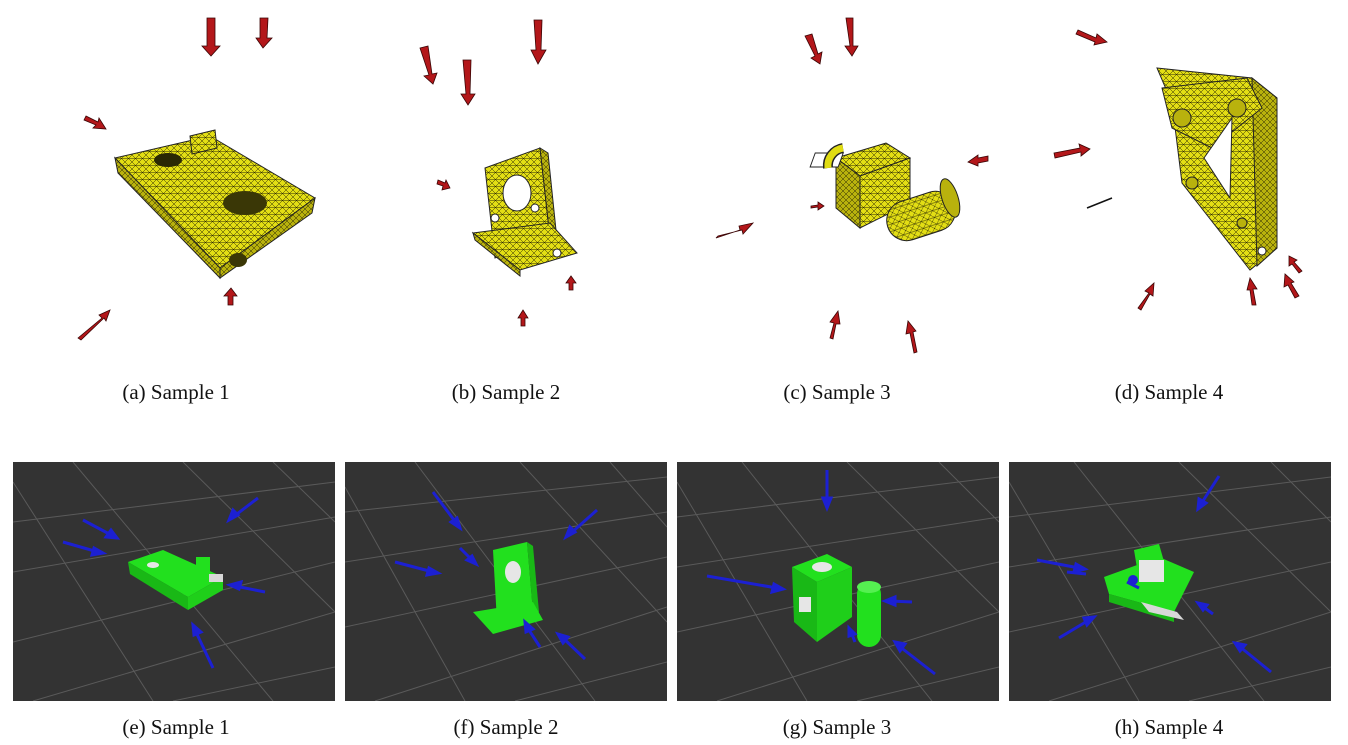 This screenshot has width=1348, height=745. I want to click on subfigure-label: (h), so click(1127, 727).